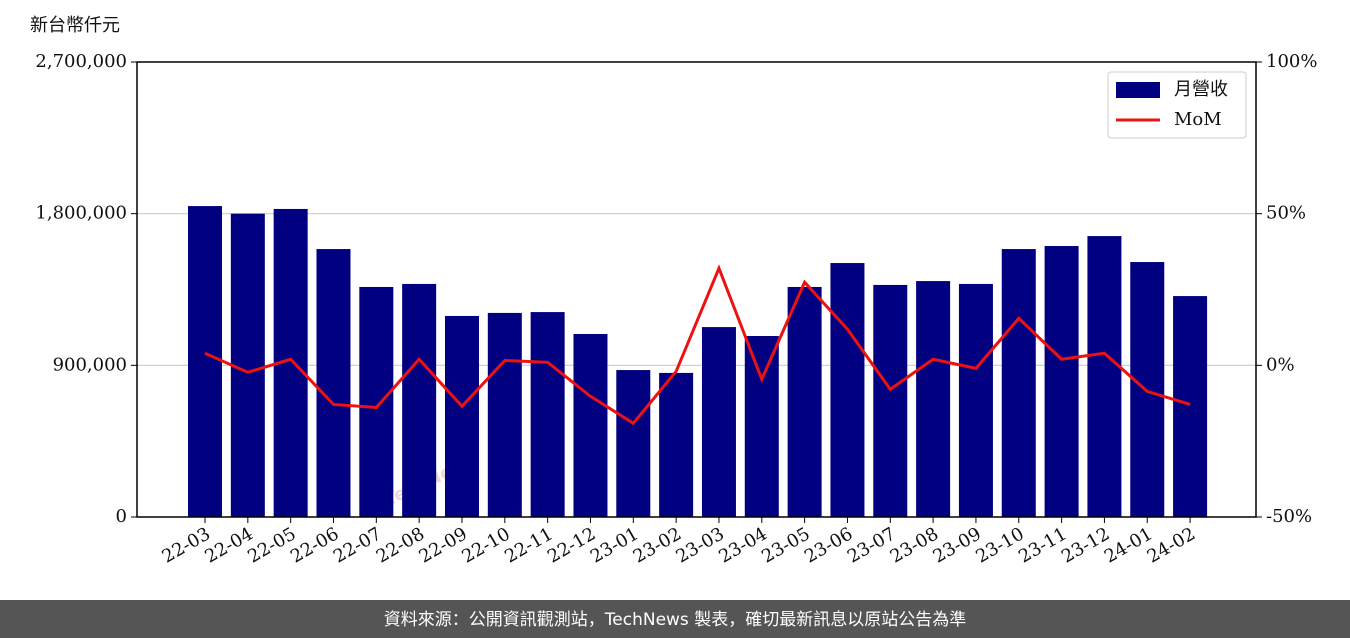  What do you see at coordinates (485, 545) in the screenshot?
I see `x-tick-label: 22-10` at bounding box center [485, 545].